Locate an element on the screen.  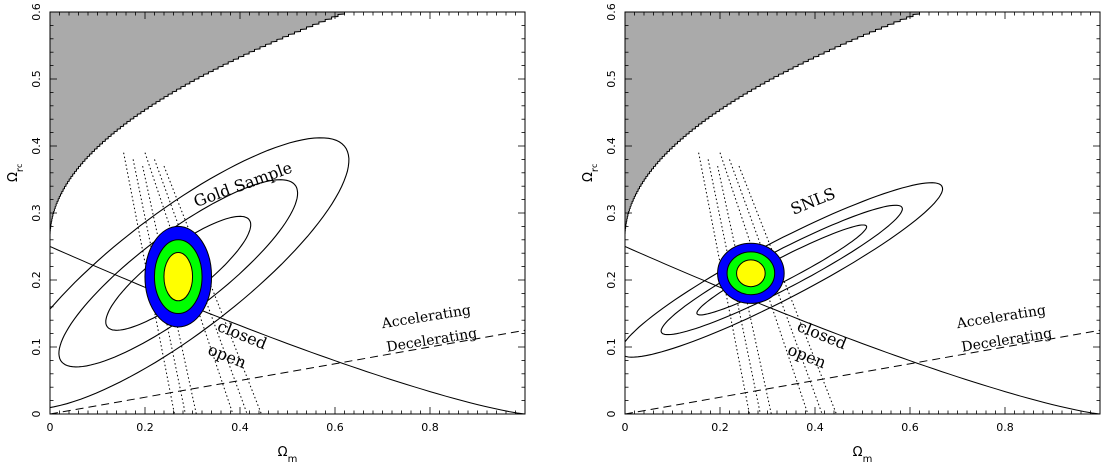
dataset-label: SNLS is located at coordinates (813, 201).